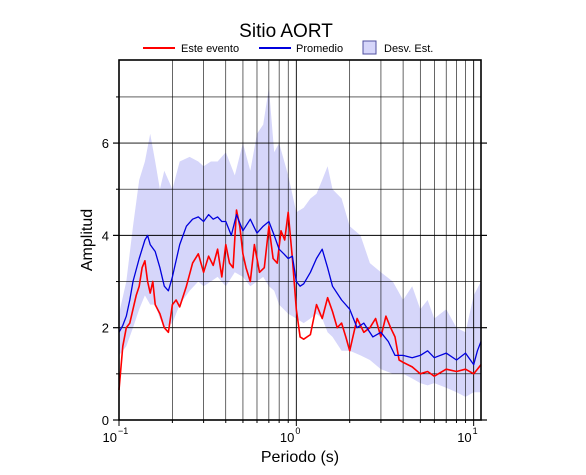 This screenshot has width=586, height=475. Describe the element at coordinates (105, 235) in the screenshot. I see `y-tick-label: 4` at that location.